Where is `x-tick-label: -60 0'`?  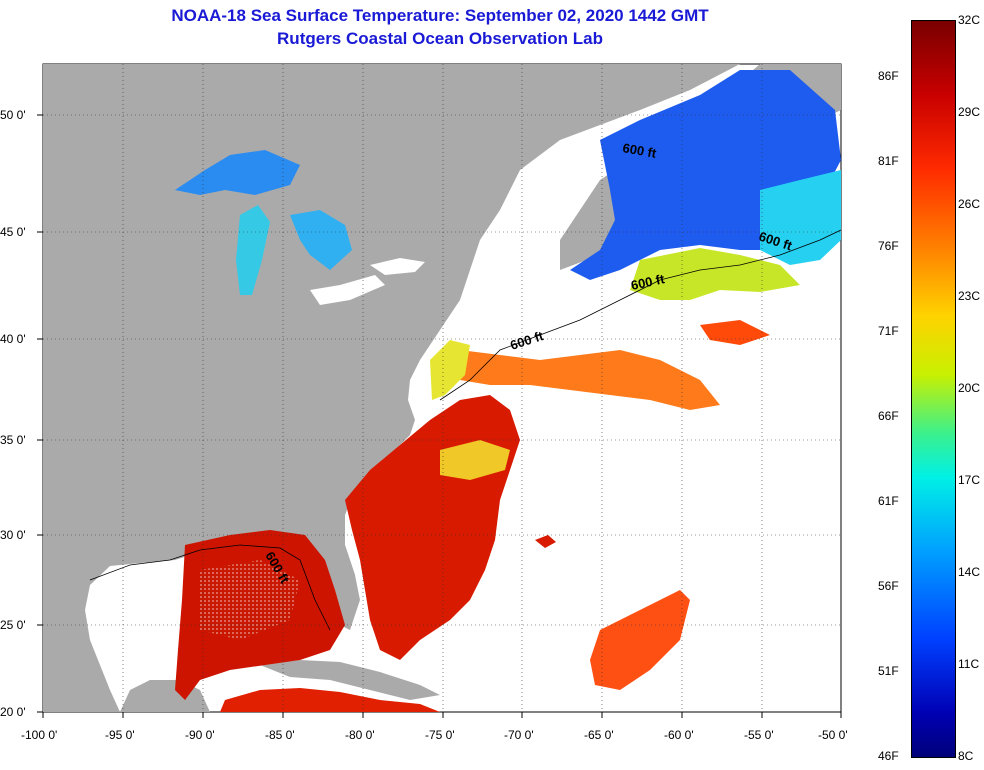 x-tick-label: -60 0' is located at coordinates (679, 735).